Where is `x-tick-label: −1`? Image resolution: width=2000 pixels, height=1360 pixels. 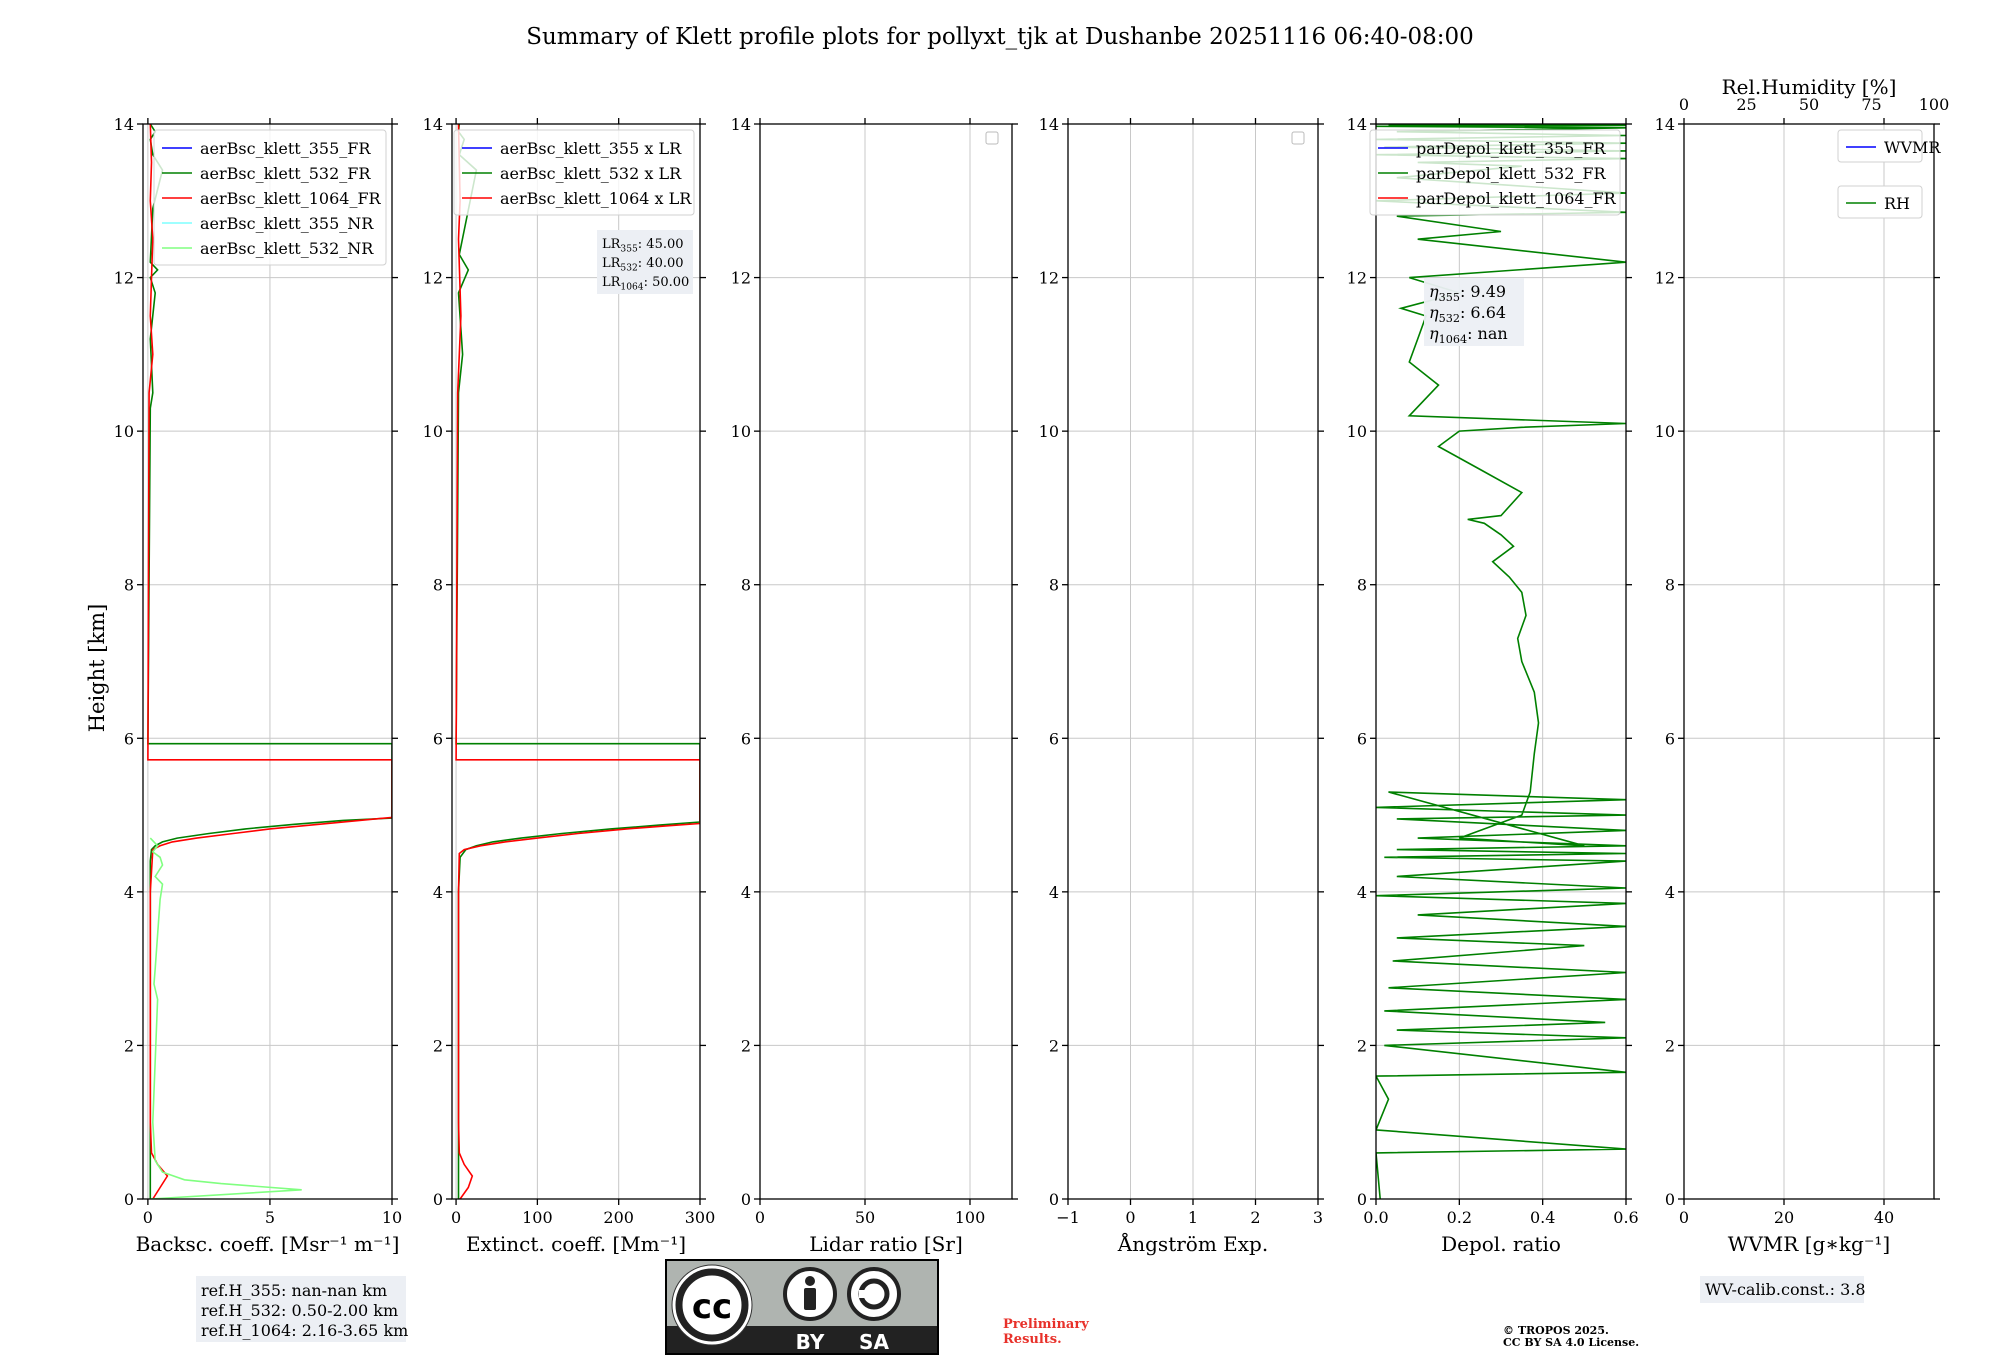 x-tick-label: −1 is located at coordinates (1068, 1217).